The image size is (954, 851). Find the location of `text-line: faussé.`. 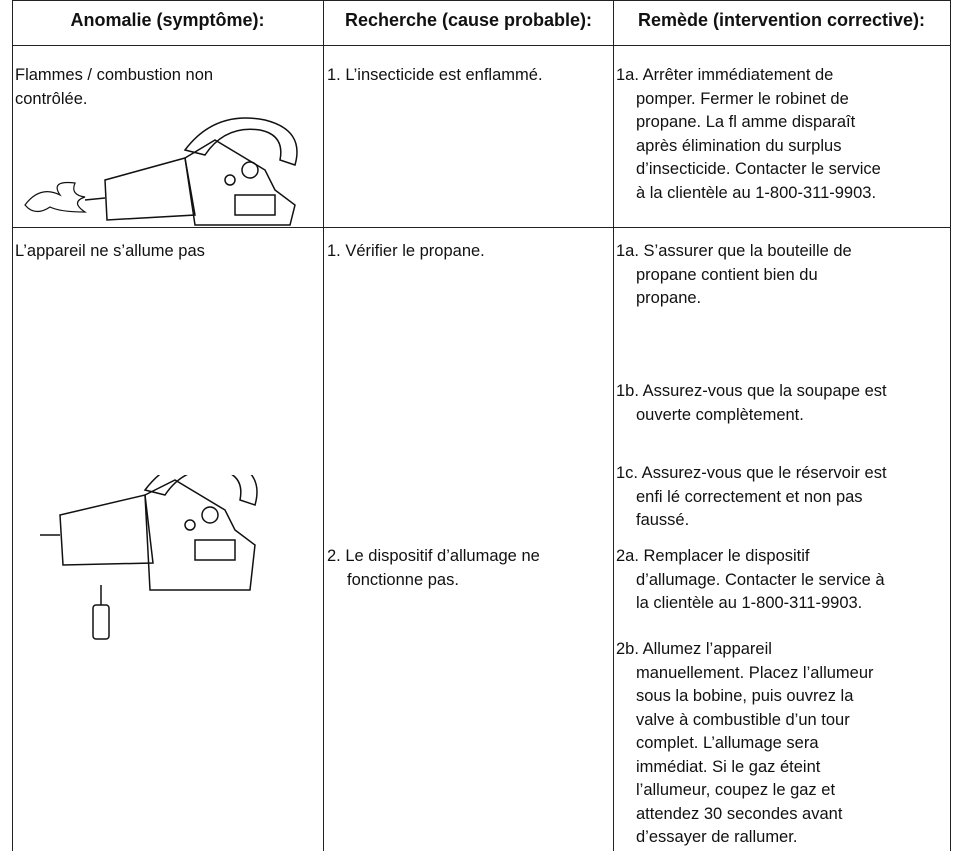

text-line: faussé. is located at coordinates (663, 520).